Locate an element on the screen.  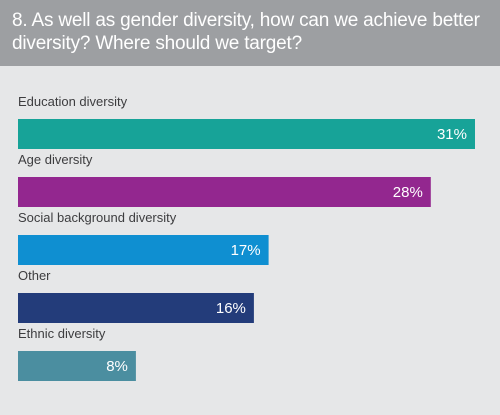
bar-row: Other 16% is located at coordinates (136, 295).